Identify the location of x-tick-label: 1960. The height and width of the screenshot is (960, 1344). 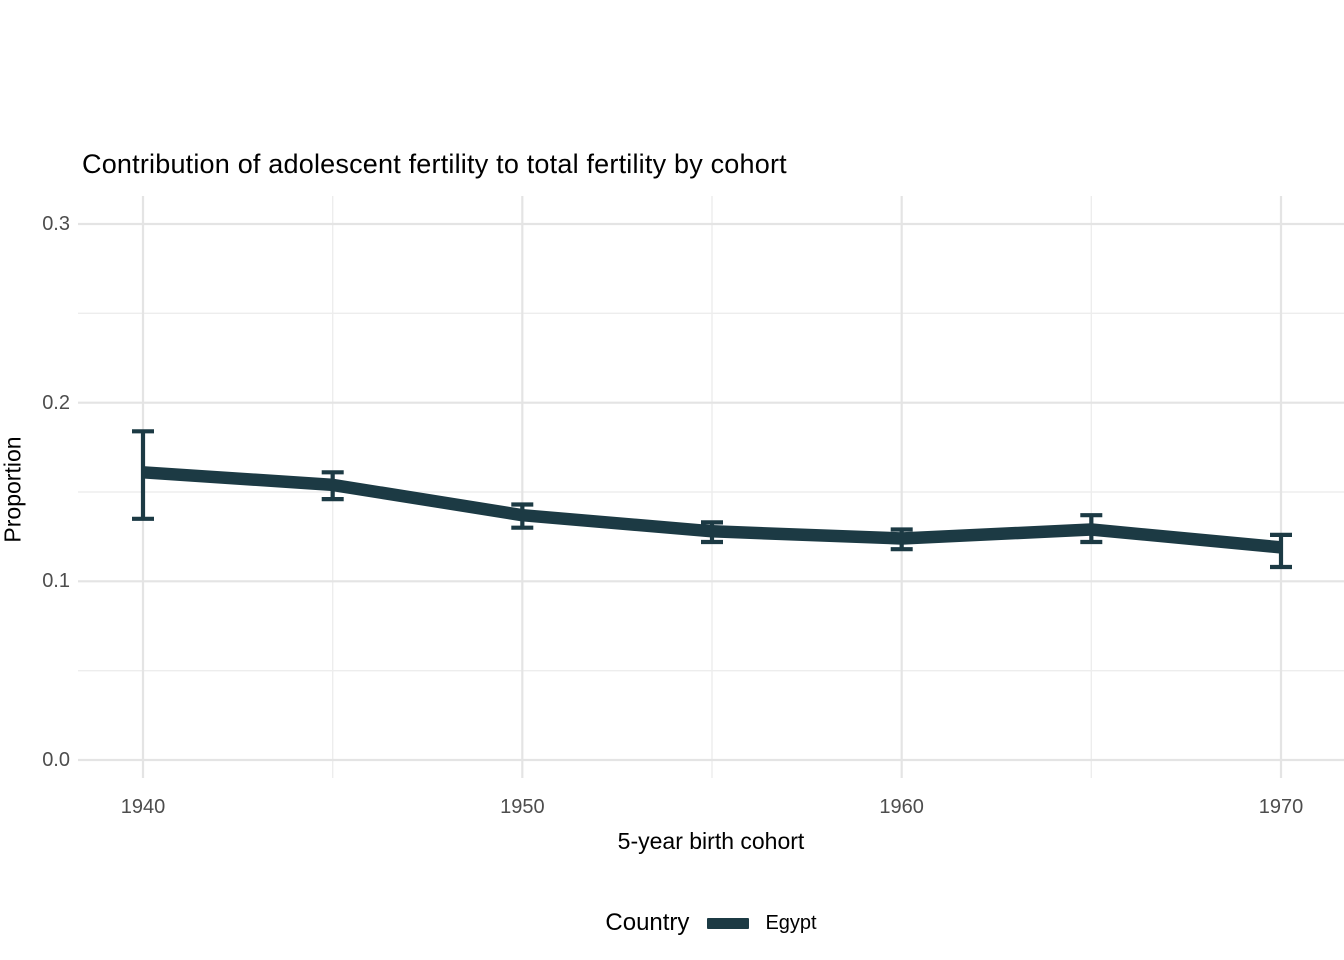
(901, 807).